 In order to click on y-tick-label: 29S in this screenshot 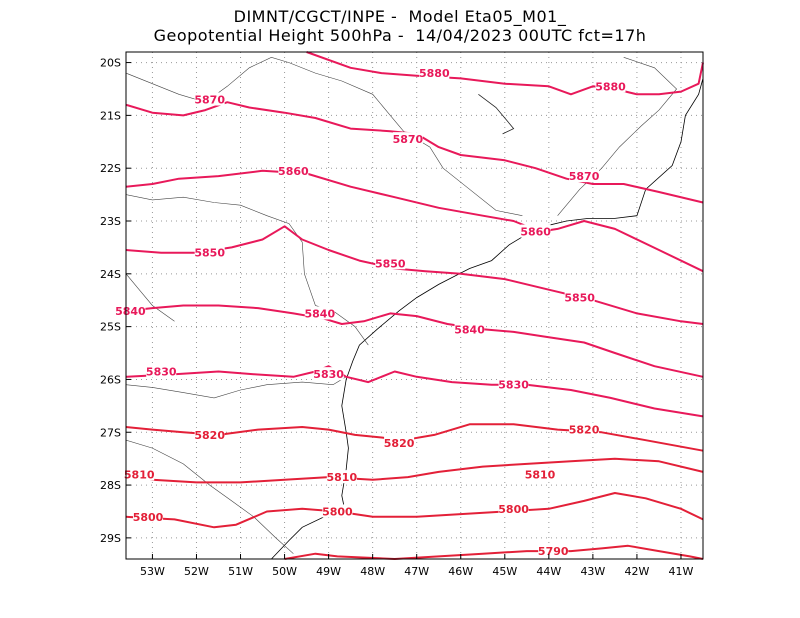, I will do `click(110, 538)`.